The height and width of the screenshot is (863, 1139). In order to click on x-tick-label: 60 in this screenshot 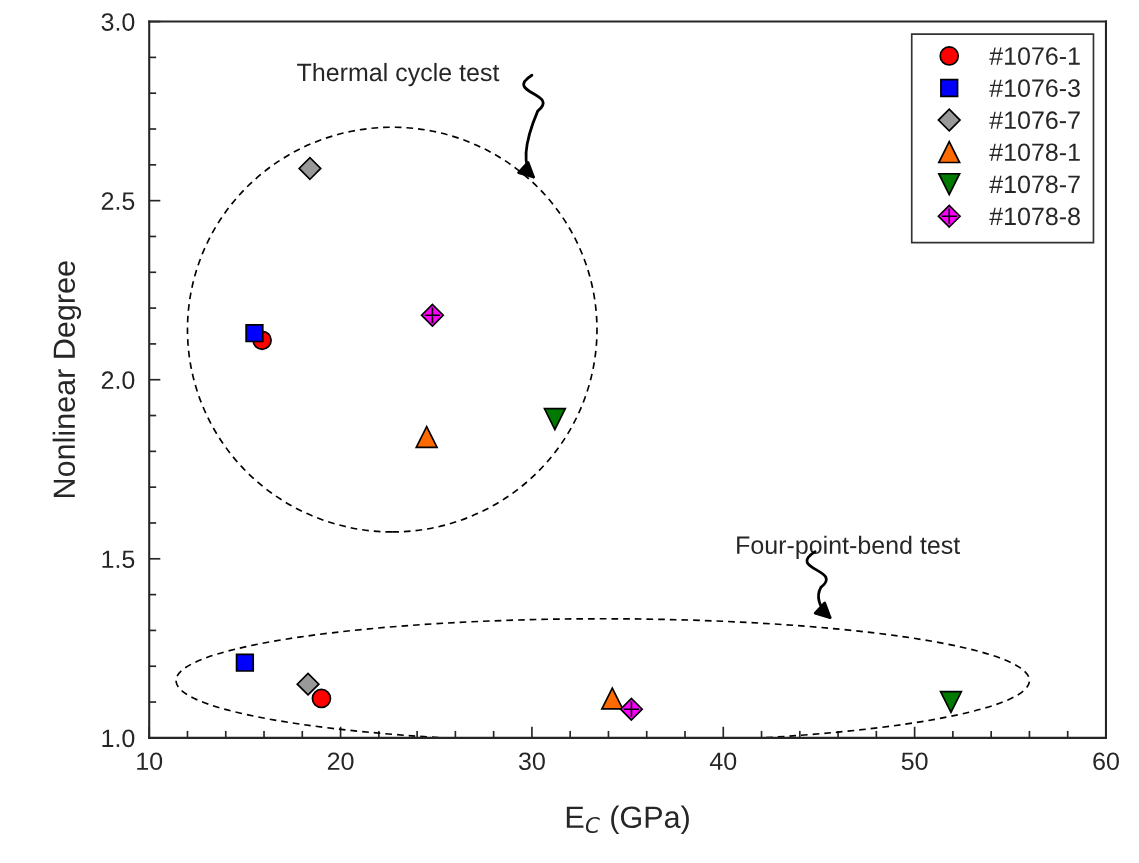, I will do `click(1106, 761)`.